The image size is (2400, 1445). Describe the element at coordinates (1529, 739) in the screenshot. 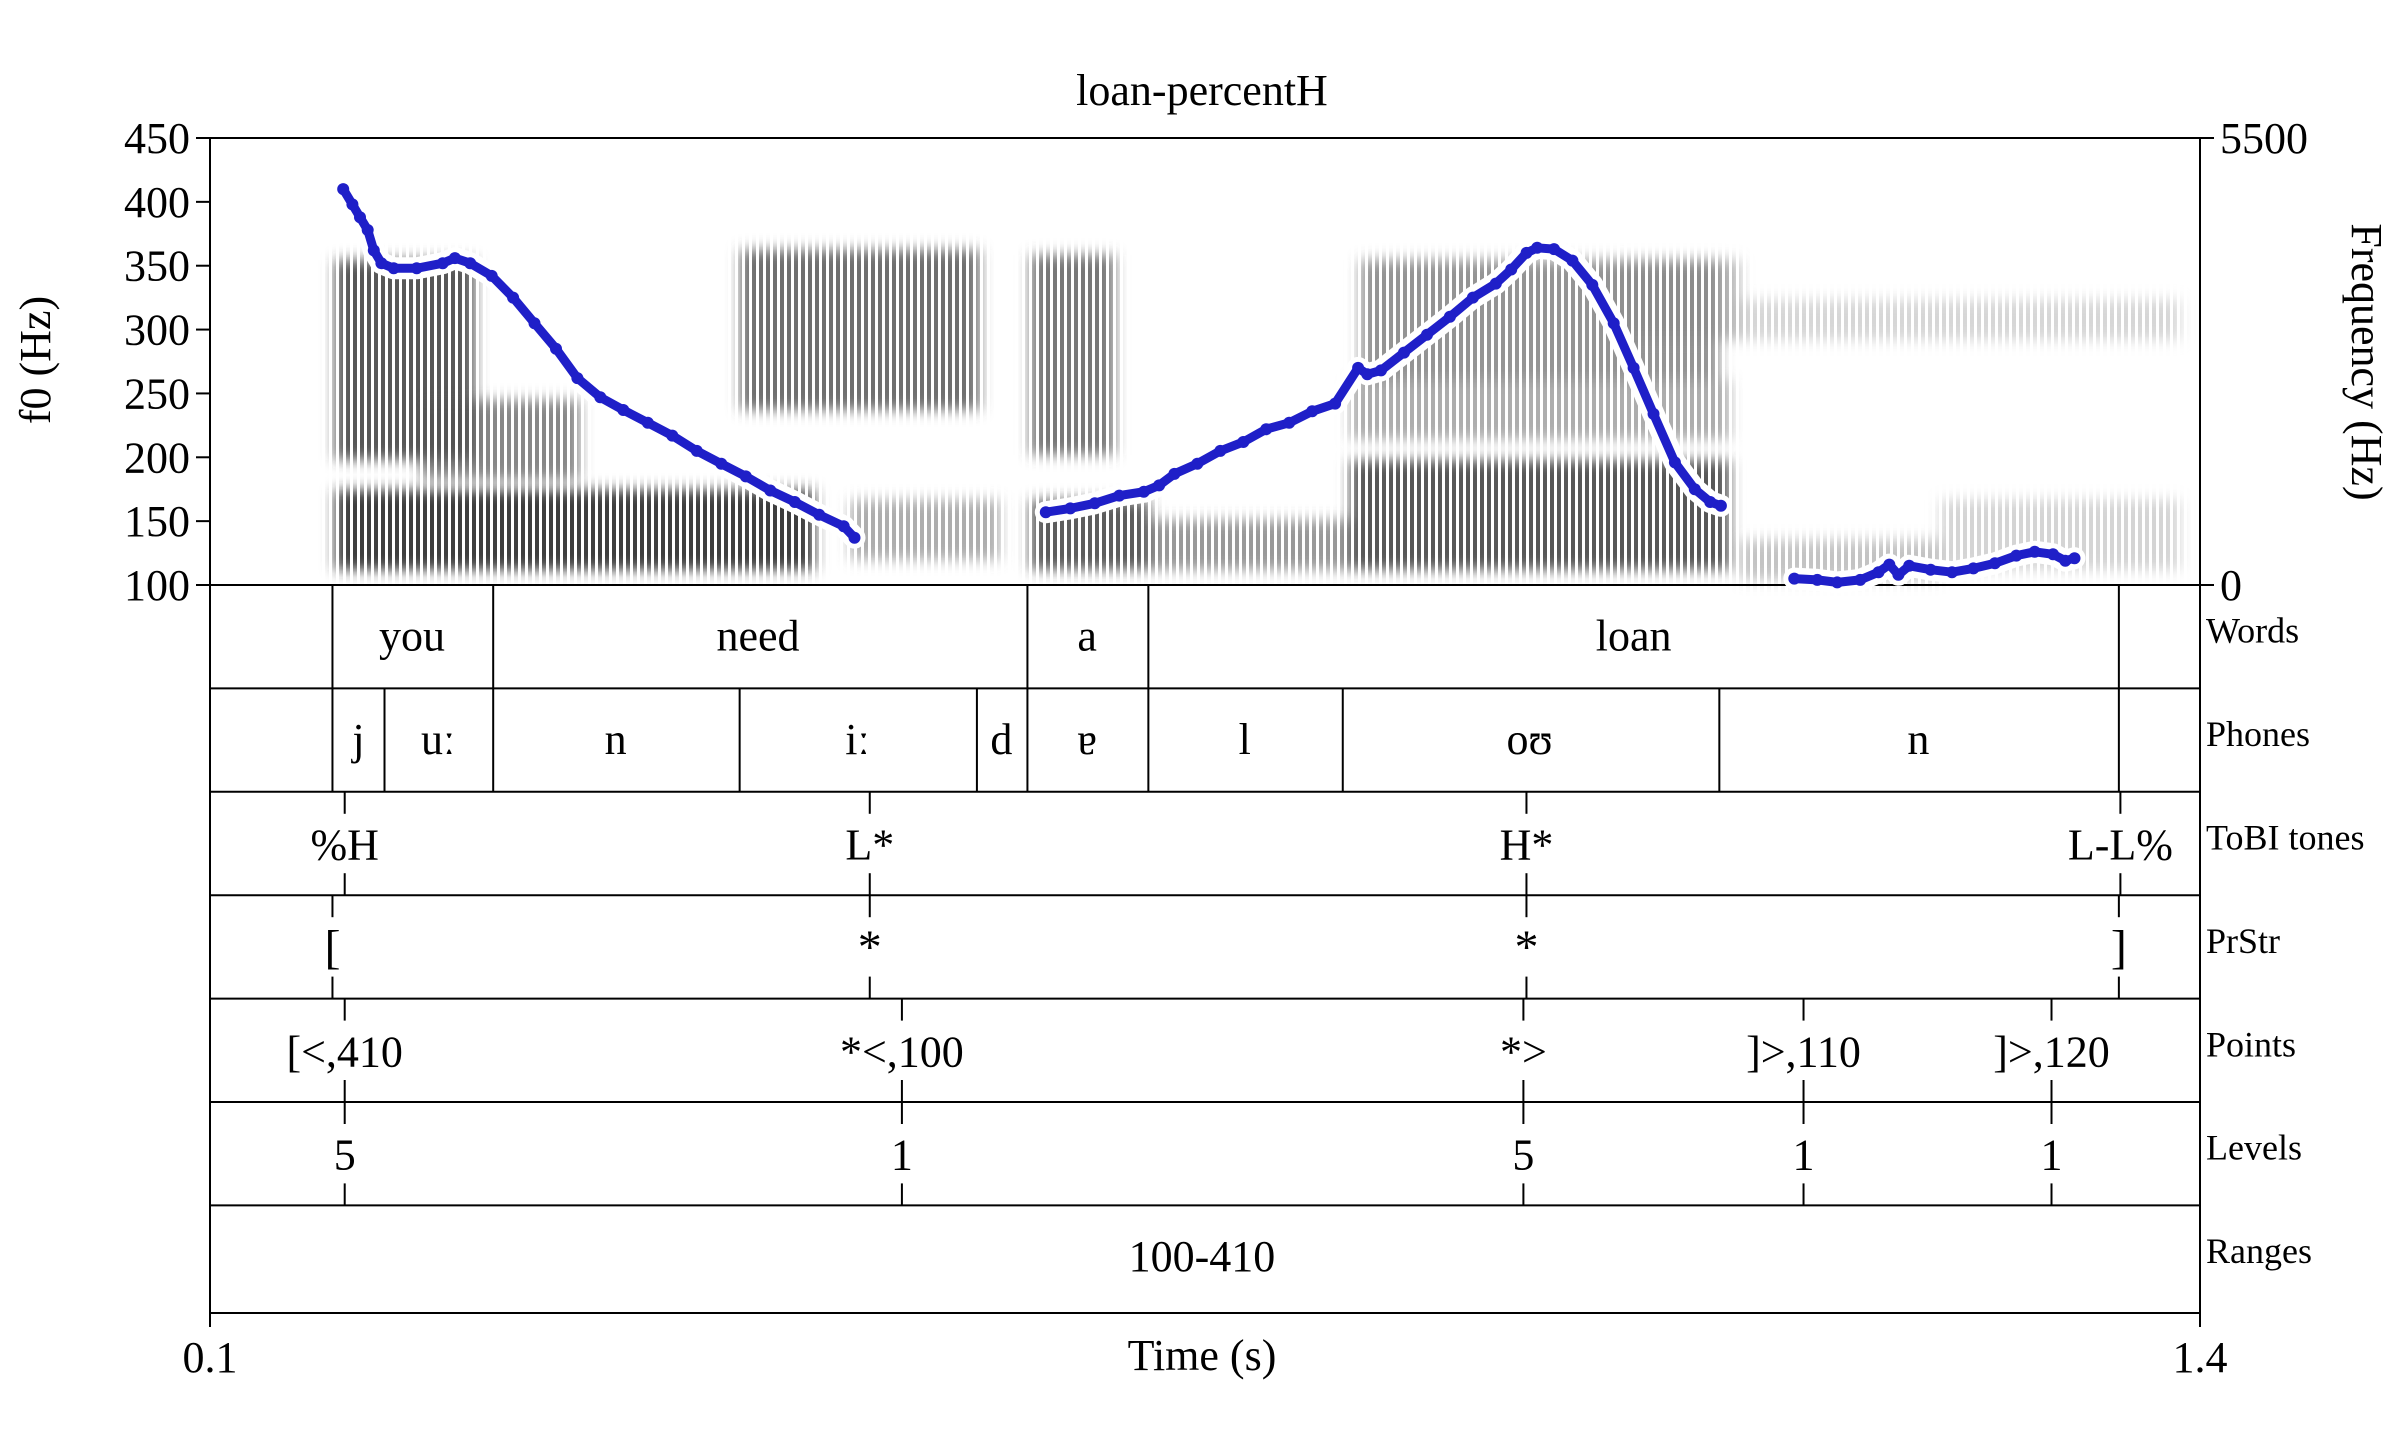

I see `tier-label: oʊ` at that location.